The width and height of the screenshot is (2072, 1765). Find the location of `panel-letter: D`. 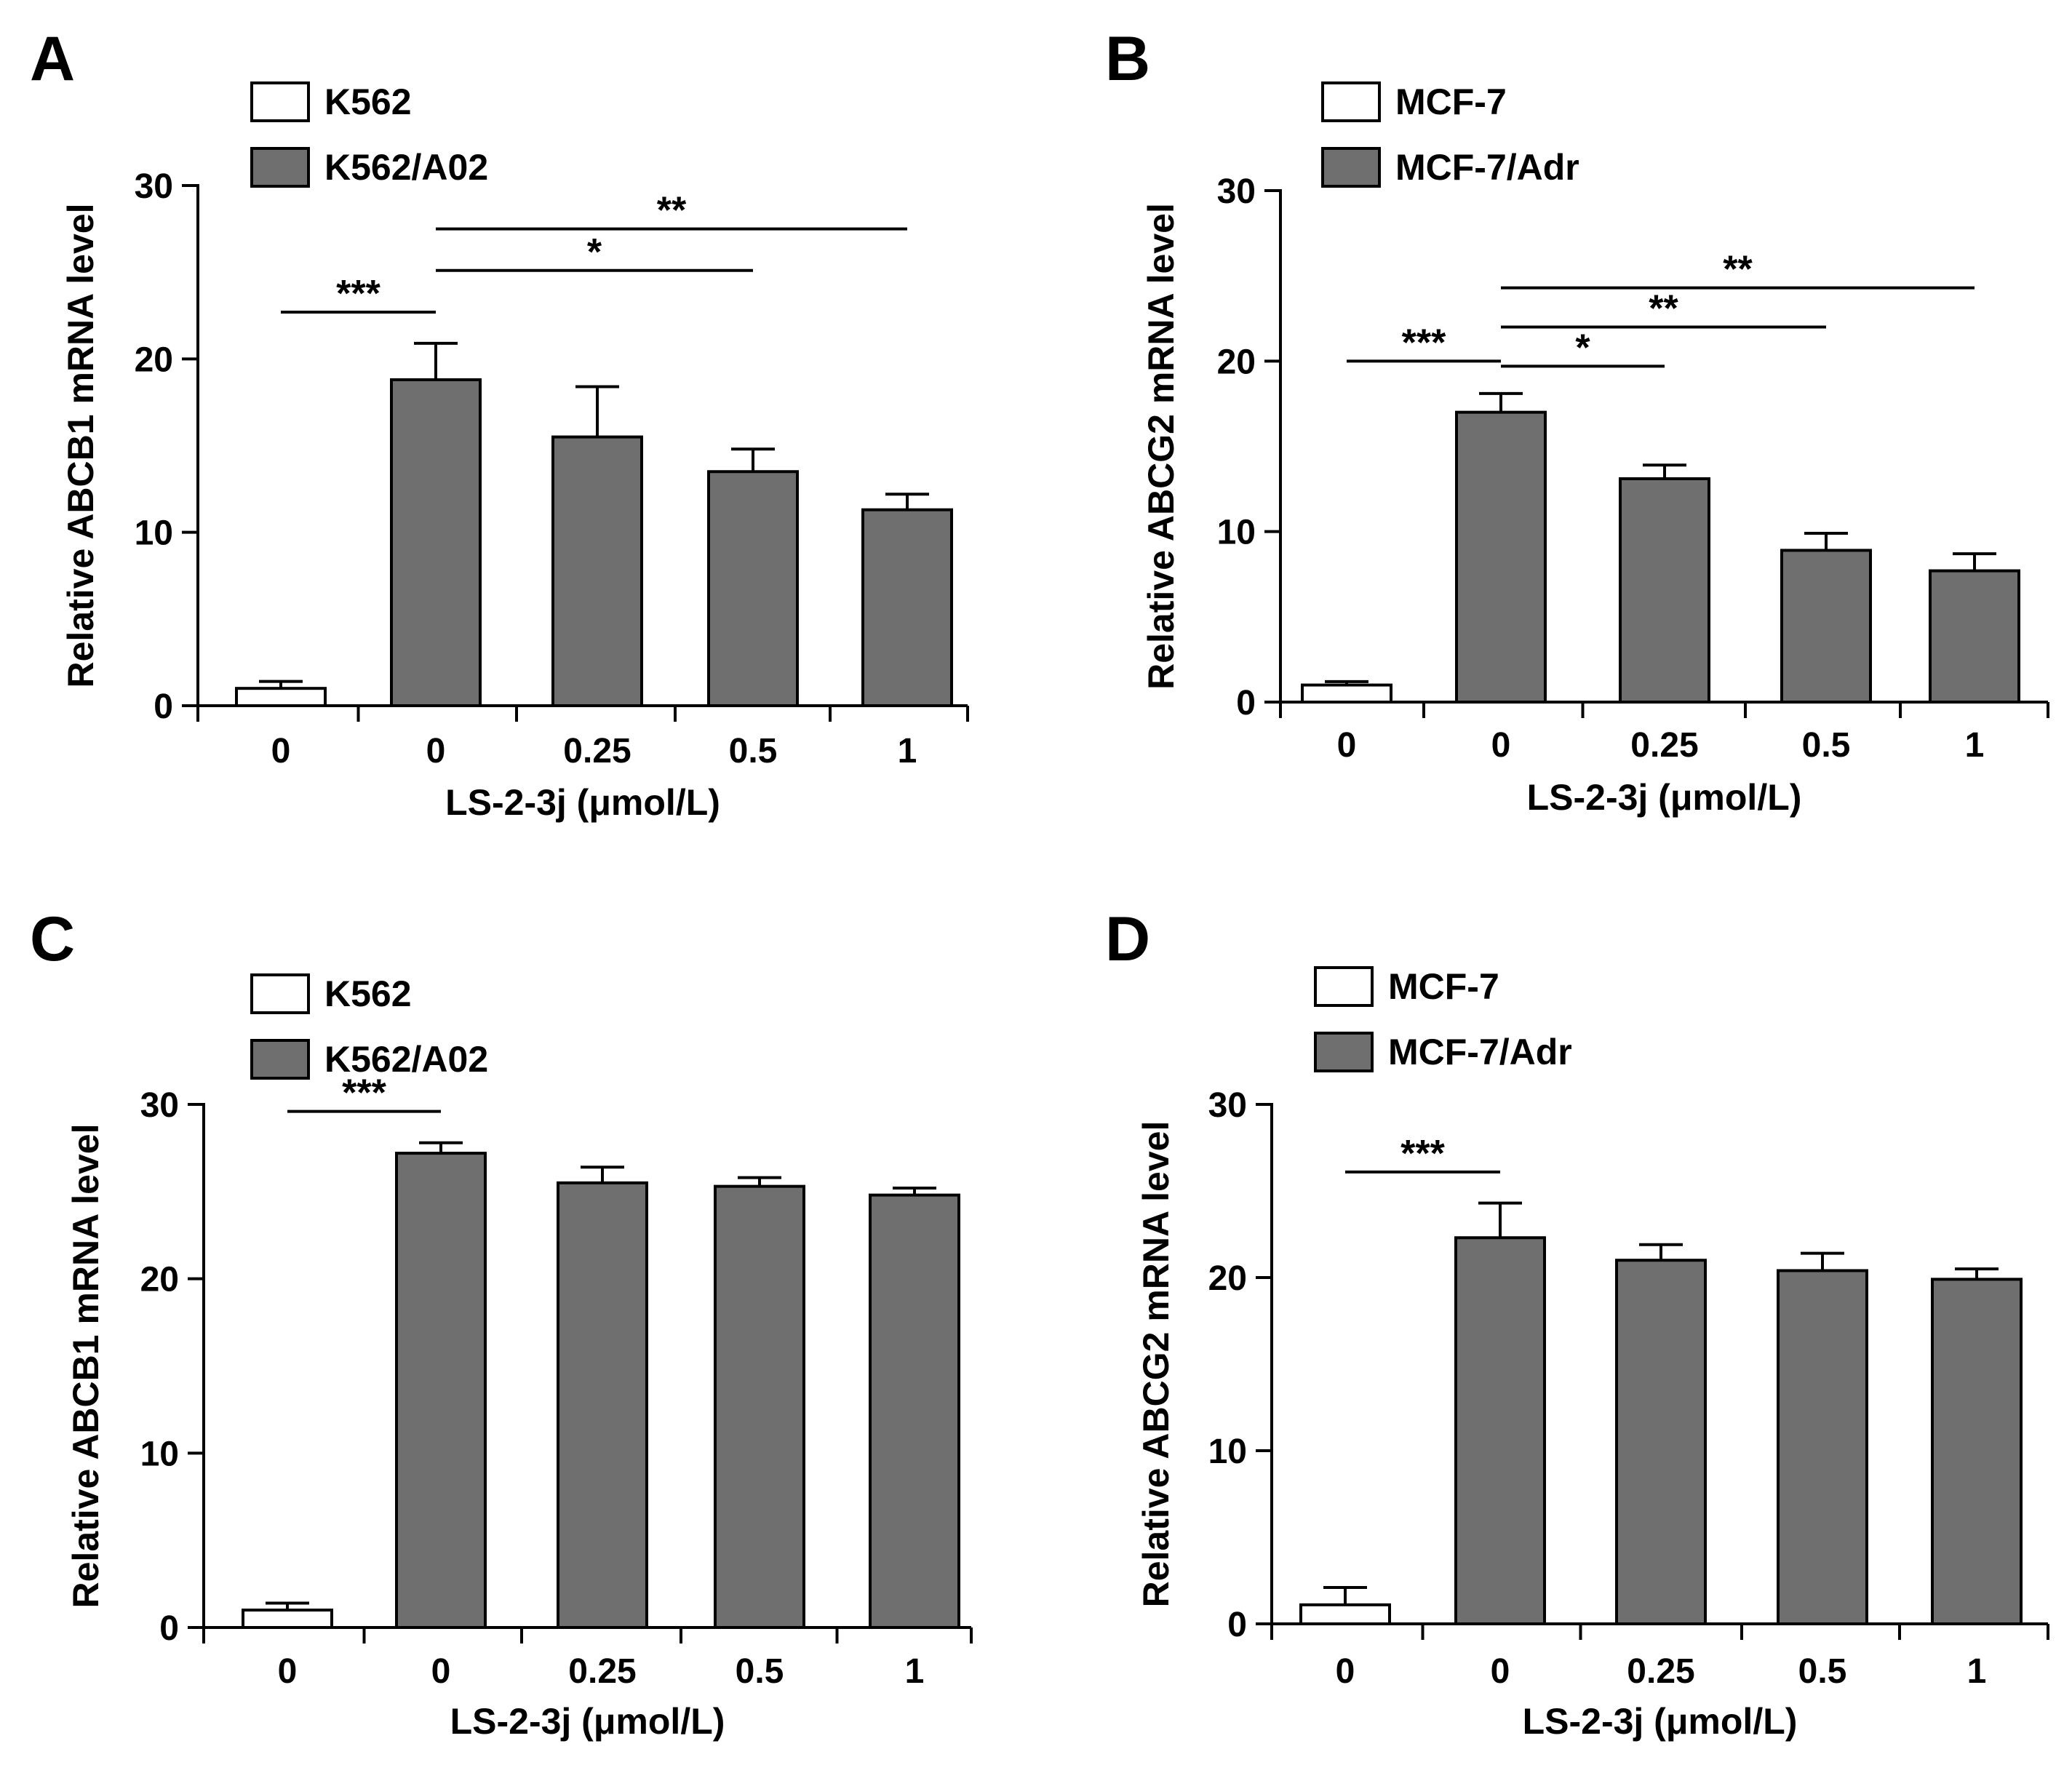

panel-letter: D is located at coordinates (1127, 939).